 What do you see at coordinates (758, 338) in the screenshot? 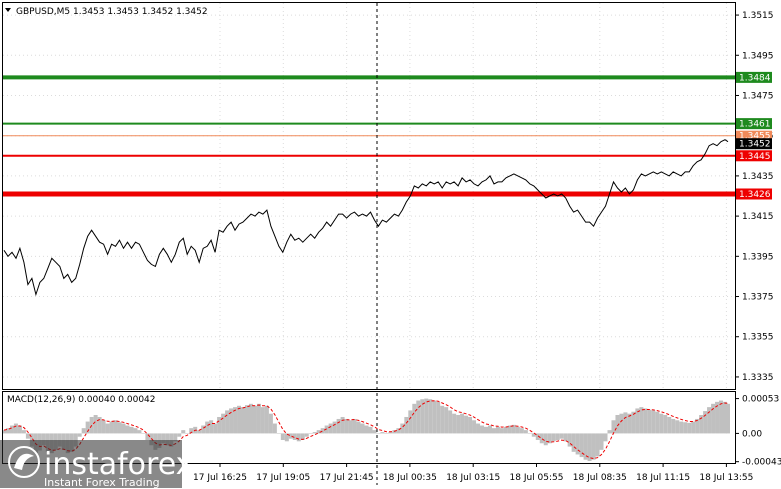
I see `price-tick-label: 1.3355` at bounding box center [758, 338].